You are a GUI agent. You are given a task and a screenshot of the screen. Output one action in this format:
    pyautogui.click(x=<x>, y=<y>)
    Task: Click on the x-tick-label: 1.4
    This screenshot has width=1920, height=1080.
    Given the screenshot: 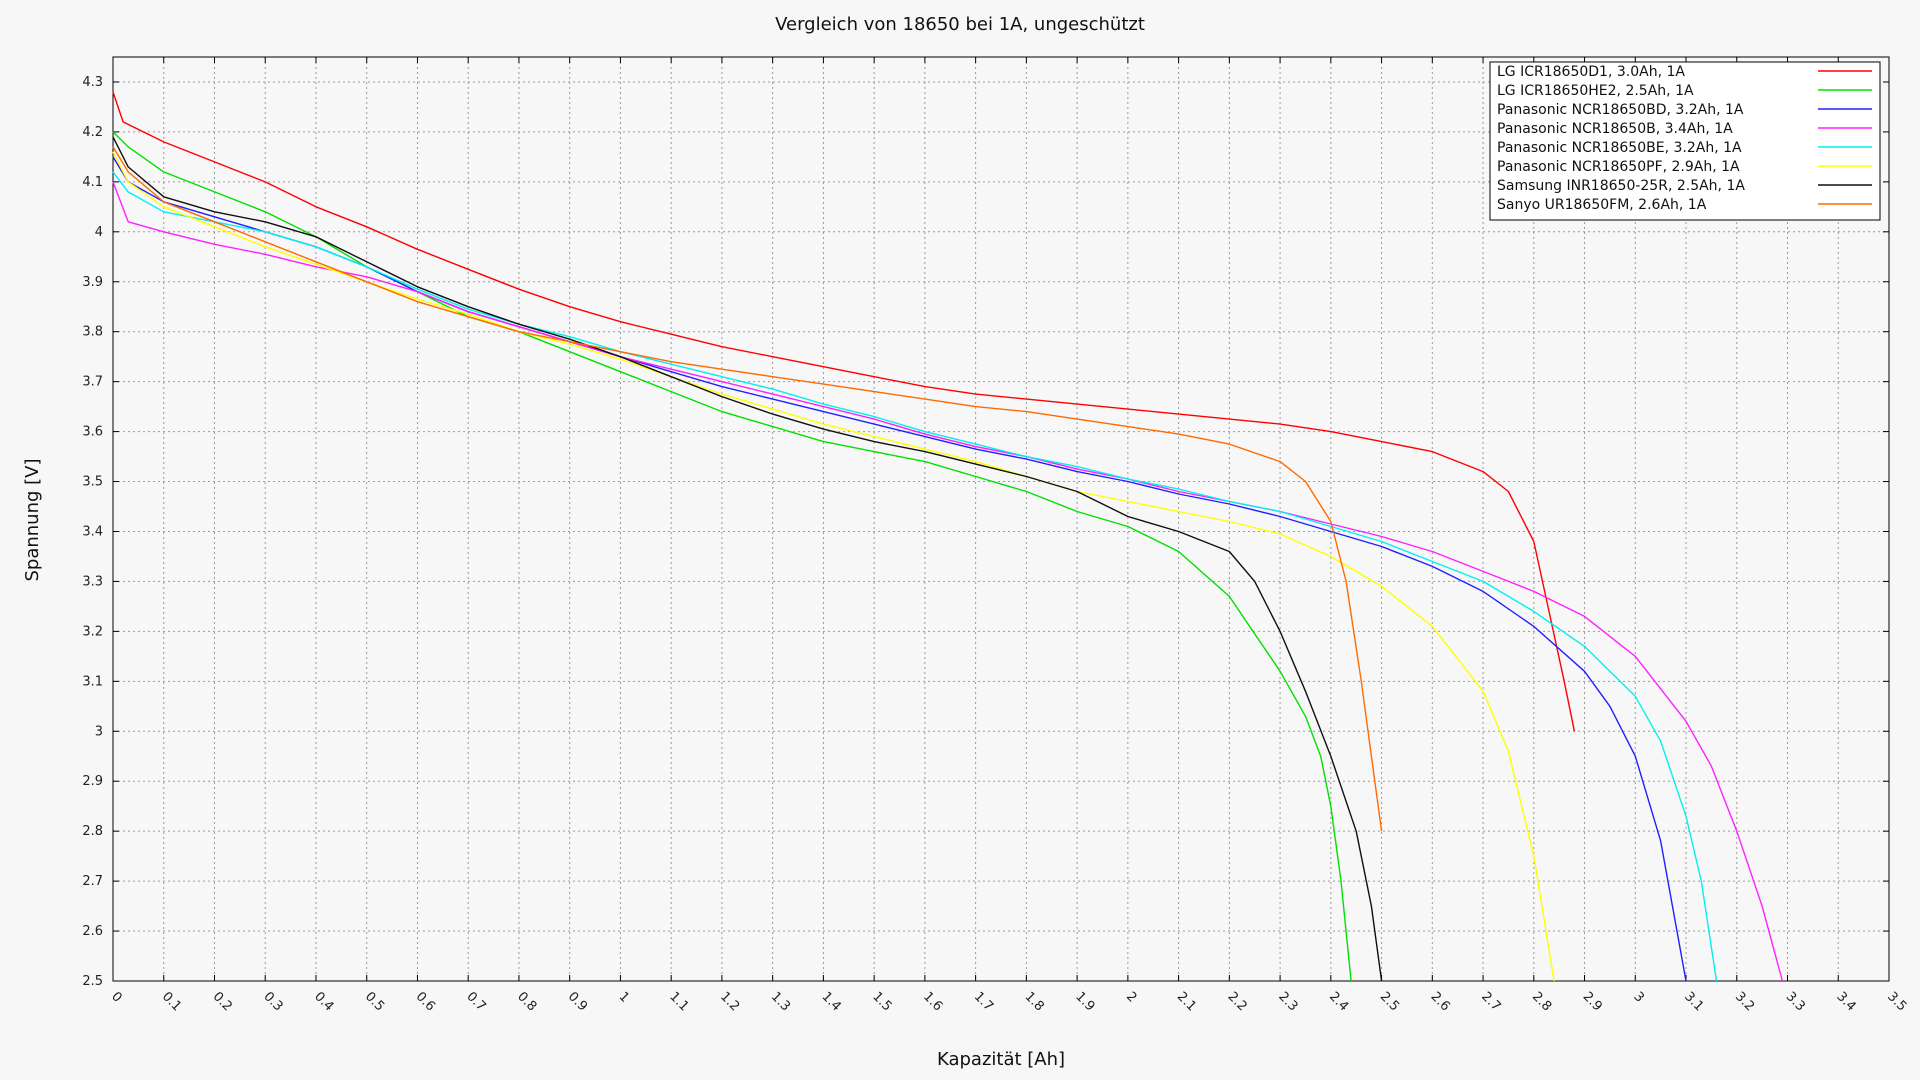 What is the action you would take?
    pyautogui.click(x=831, y=1001)
    